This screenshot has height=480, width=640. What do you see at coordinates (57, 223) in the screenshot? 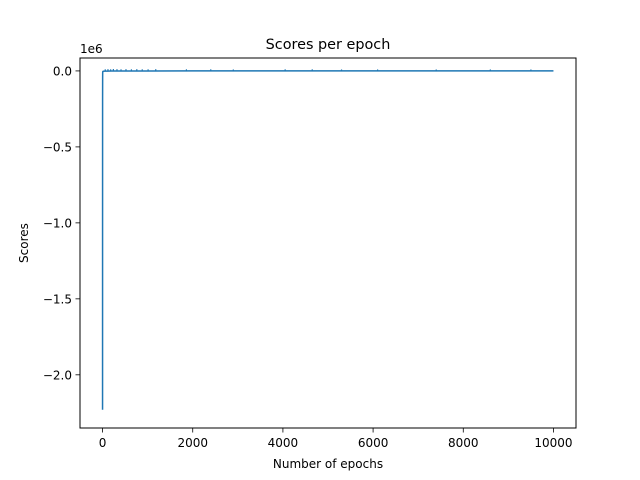
I see `y-tick-label: −1.0` at bounding box center [57, 223].